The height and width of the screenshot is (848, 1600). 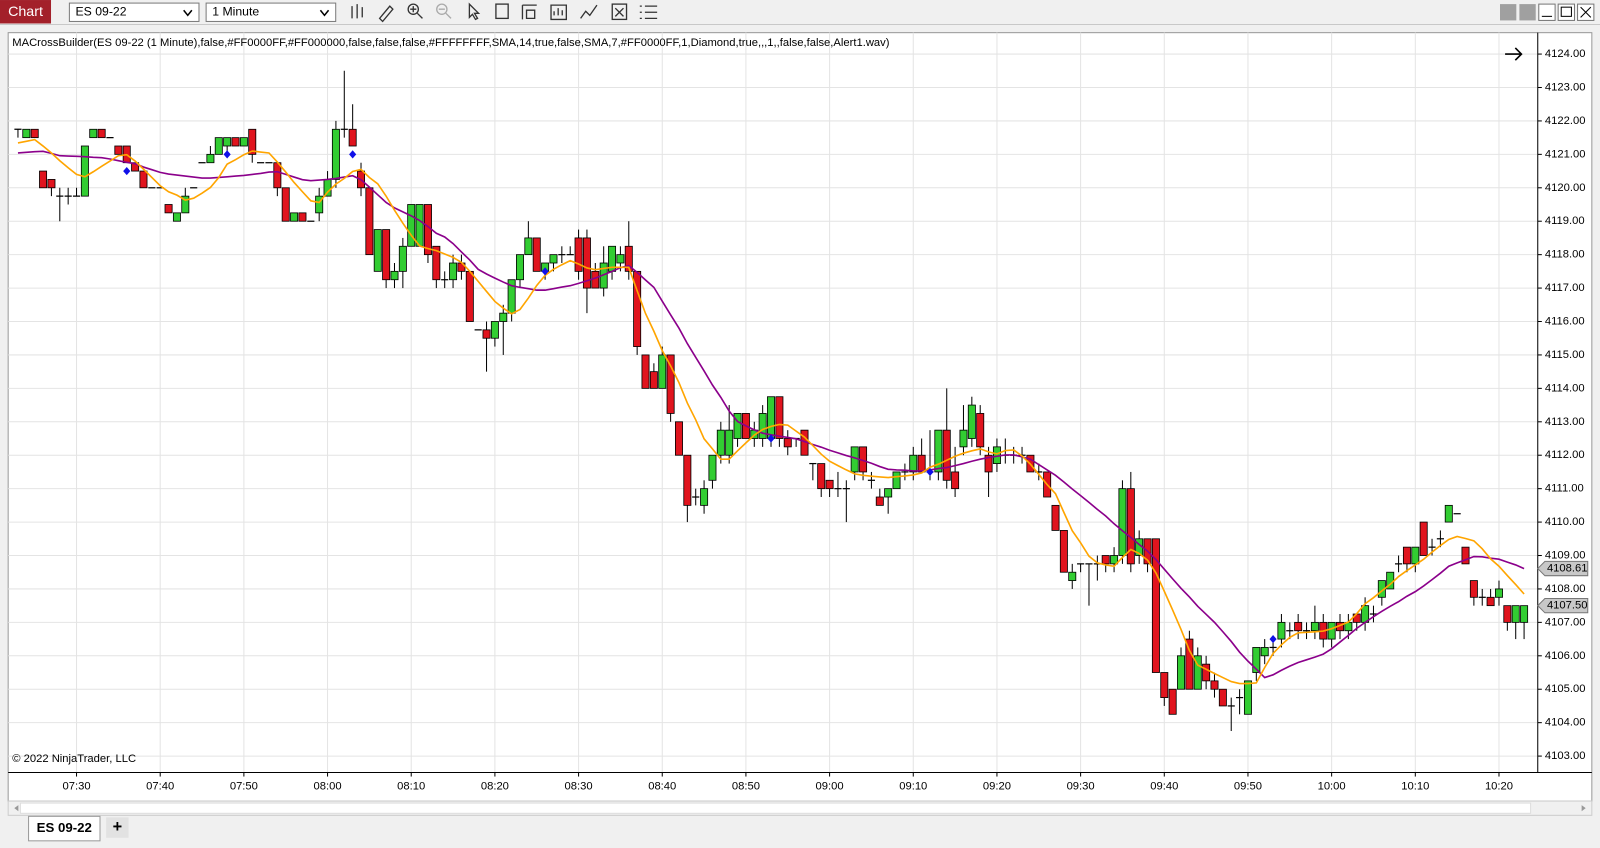 What do you see at coordinates (662, 787) in the screenshot?
I see `x-tick-label: 08:40` at bounding box center [662, 787].